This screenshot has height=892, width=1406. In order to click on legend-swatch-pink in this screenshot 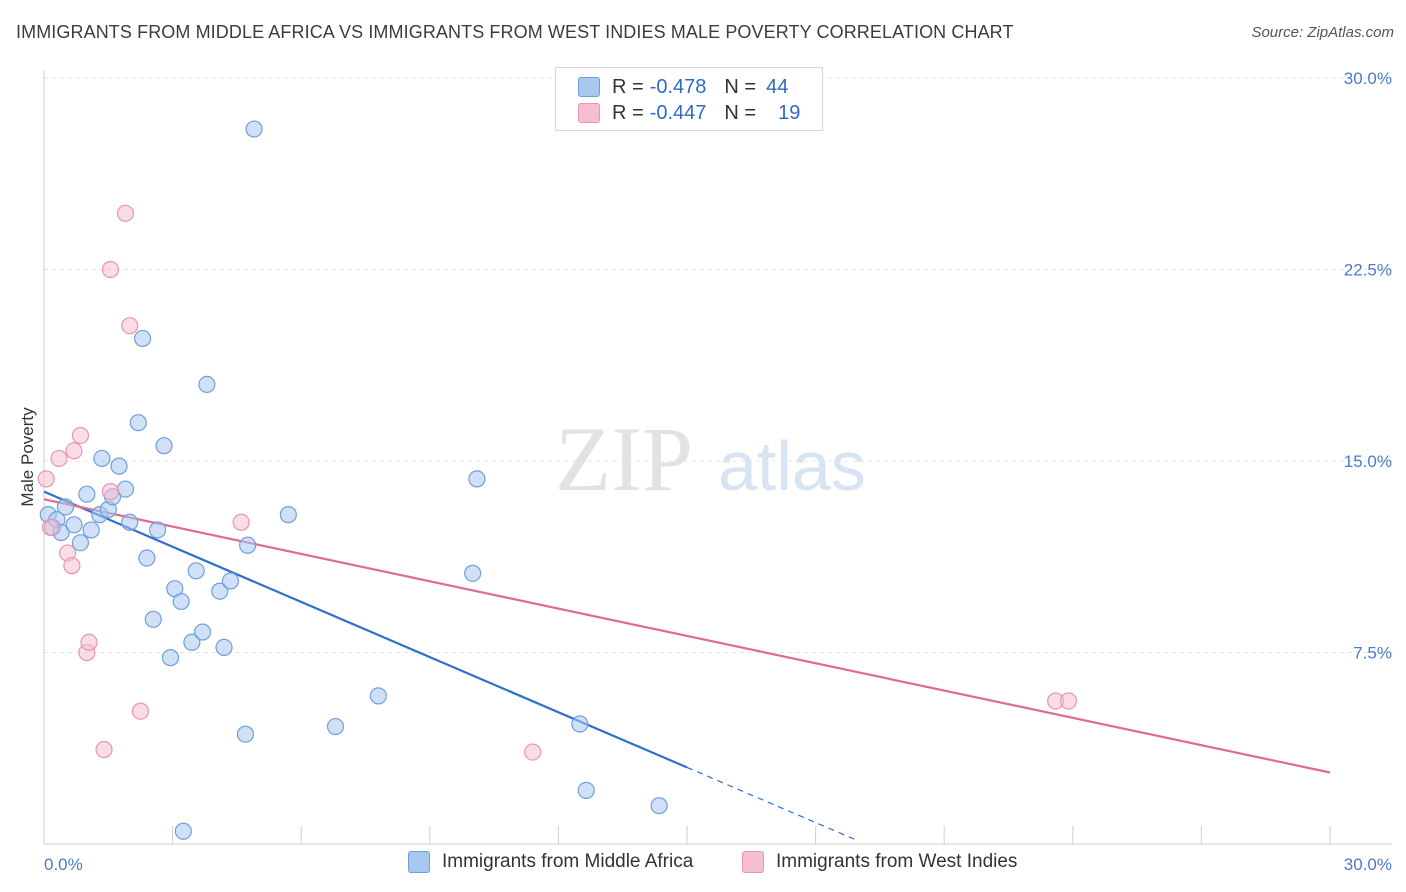, I will do `click(589, 113)`.